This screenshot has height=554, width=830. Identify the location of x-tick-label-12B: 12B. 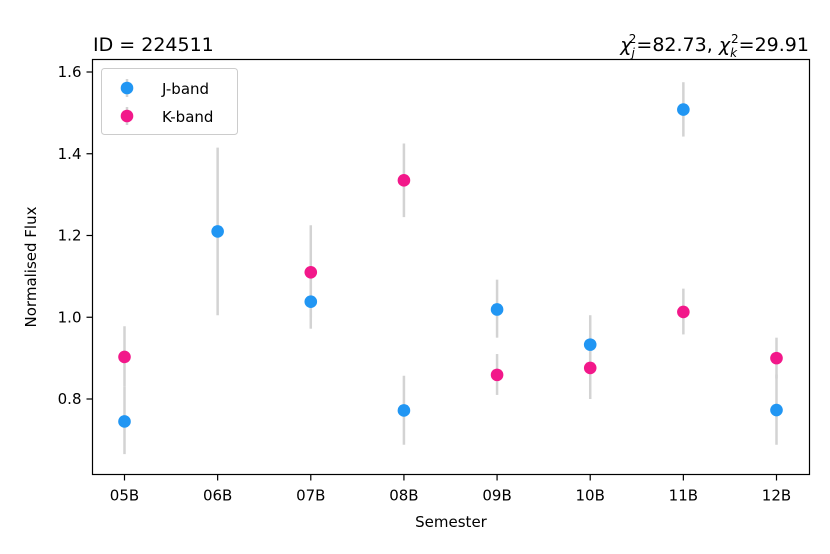
(776, 496).